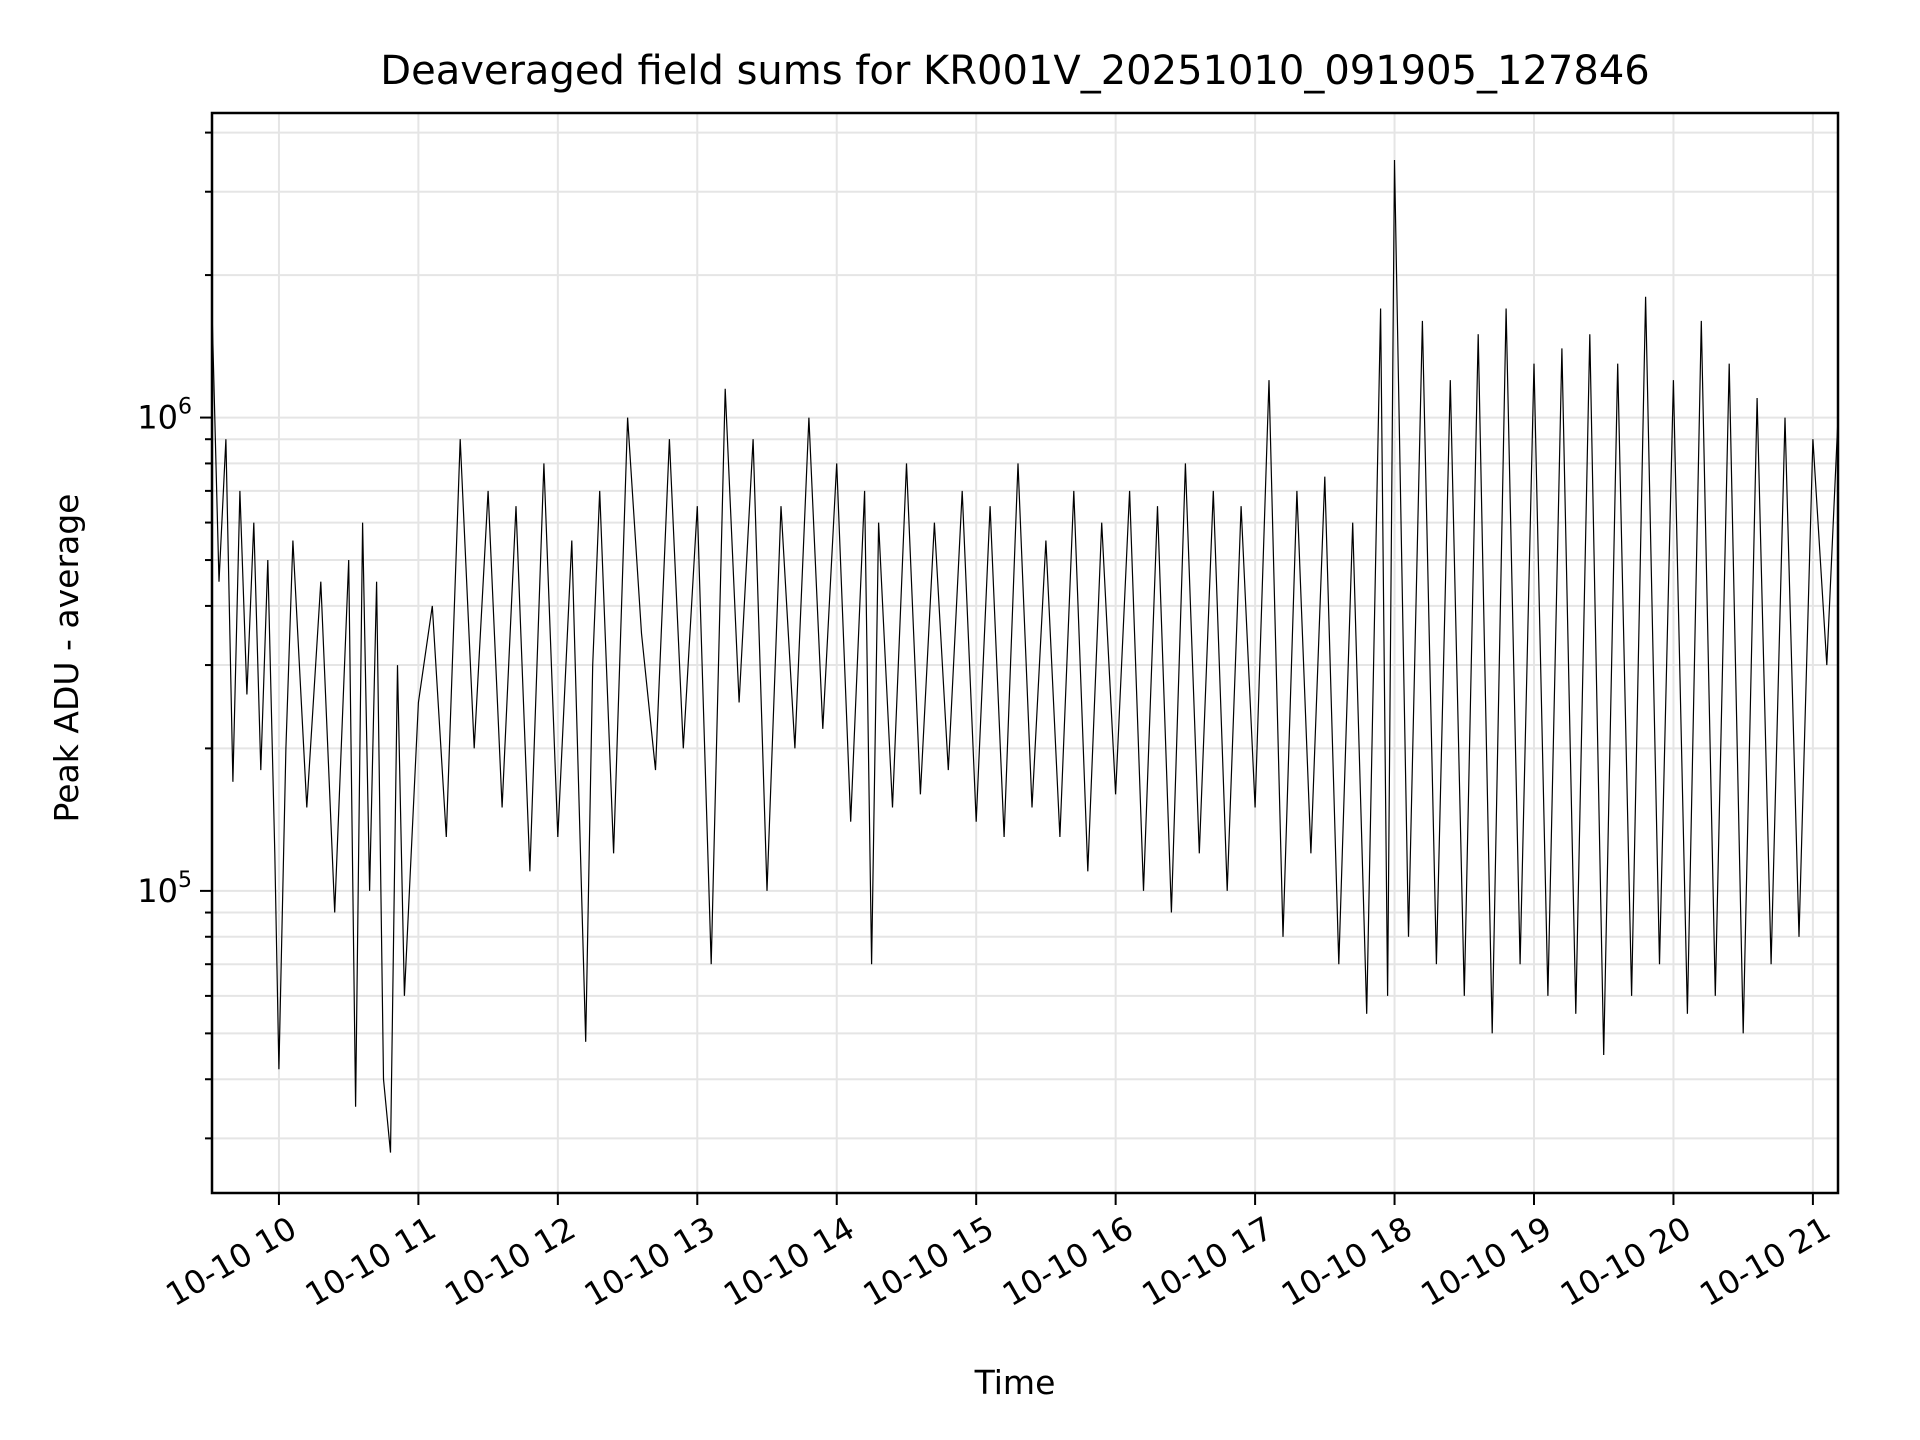  Describe the element at coordinates (231, 1261) in the screenshot. I see `x-tick-label: 10-10 10` at that location.